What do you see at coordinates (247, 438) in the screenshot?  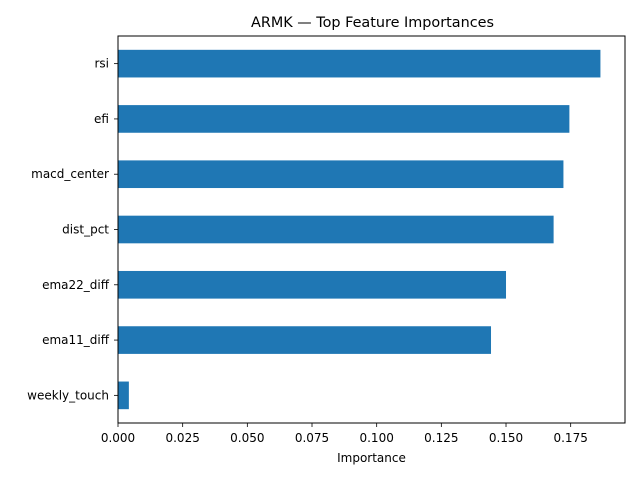 I see `x-tick-label: 0.050` at bounding box center [247, 438].